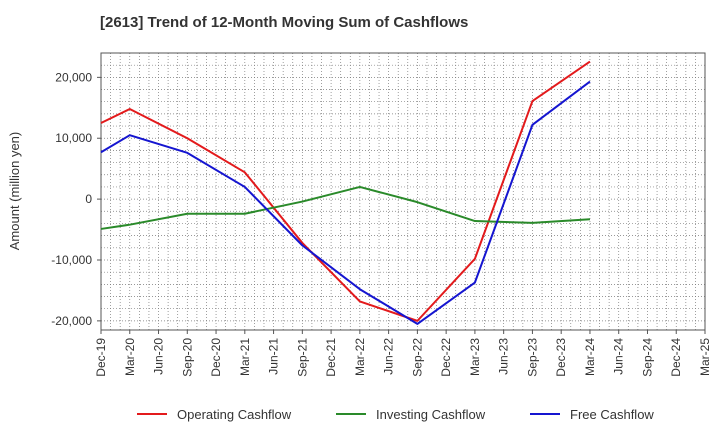  Describe the element at coordinates (360, 357) in the screenshot. I see `x-tick-label: Mar-22` at that location.